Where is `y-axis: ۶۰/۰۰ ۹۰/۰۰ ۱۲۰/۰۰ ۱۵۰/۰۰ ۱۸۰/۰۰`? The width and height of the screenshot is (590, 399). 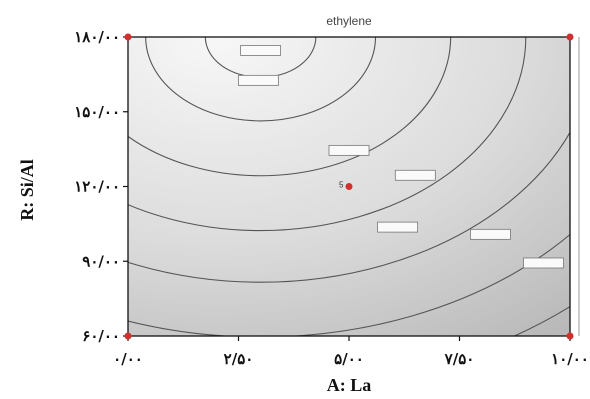 y-axis: ۶۰/۰۰ ۹۰/۰۰ ۱۲۰/۰۰ ۱۵۰/۰۰ ۱۸۰/۰۰ is located at coordinates (101, 186).